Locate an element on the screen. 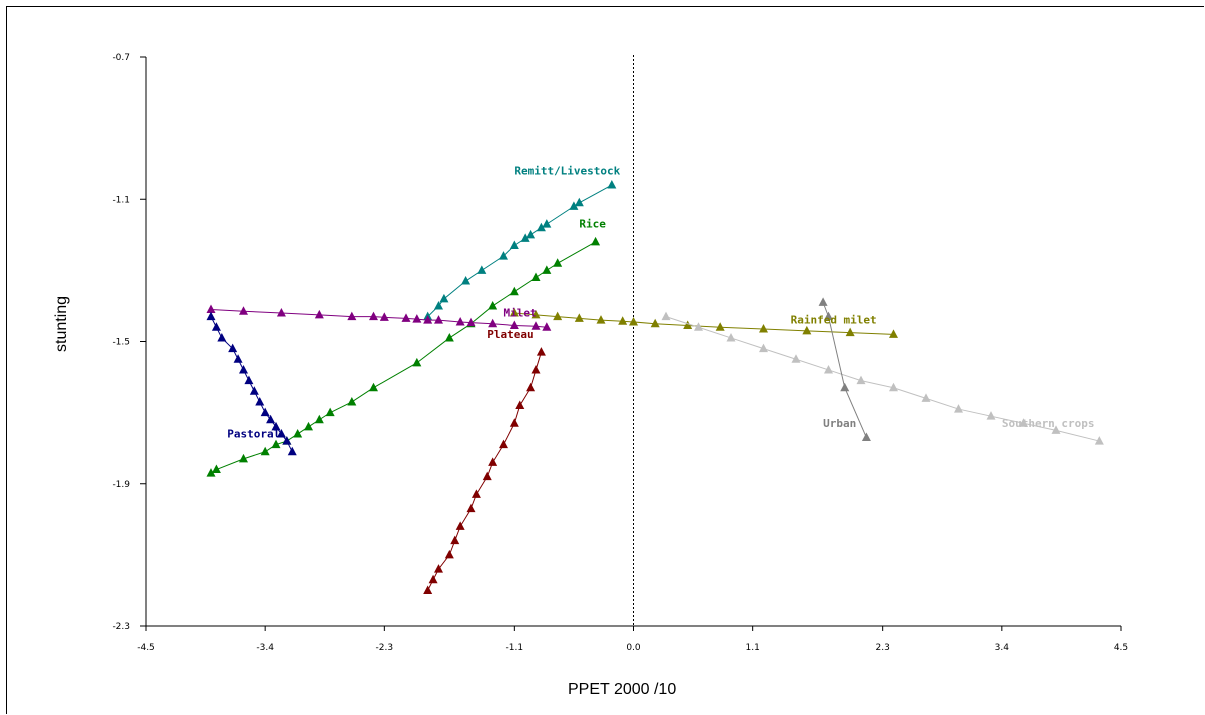 This screenshot has width=1205, height=715. series-label: Rice is located at coordinates (592, 224).